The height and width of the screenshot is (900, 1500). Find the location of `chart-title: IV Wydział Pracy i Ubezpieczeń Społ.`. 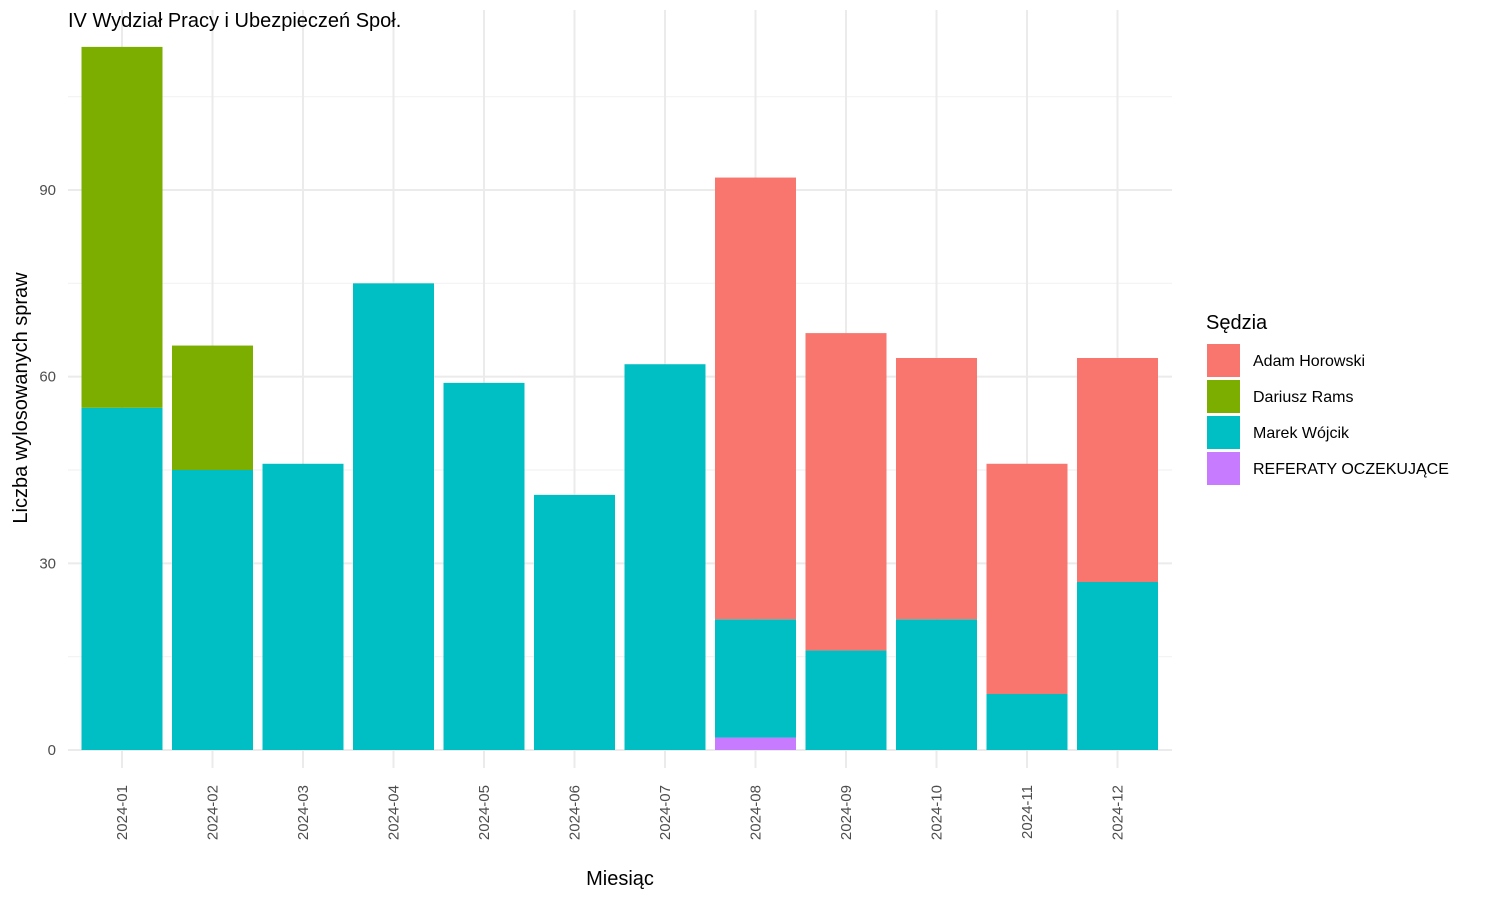

chart-title: IV Wydział Pracy i Ubezpieczeń Społ. is located at coordinates (234, 21).